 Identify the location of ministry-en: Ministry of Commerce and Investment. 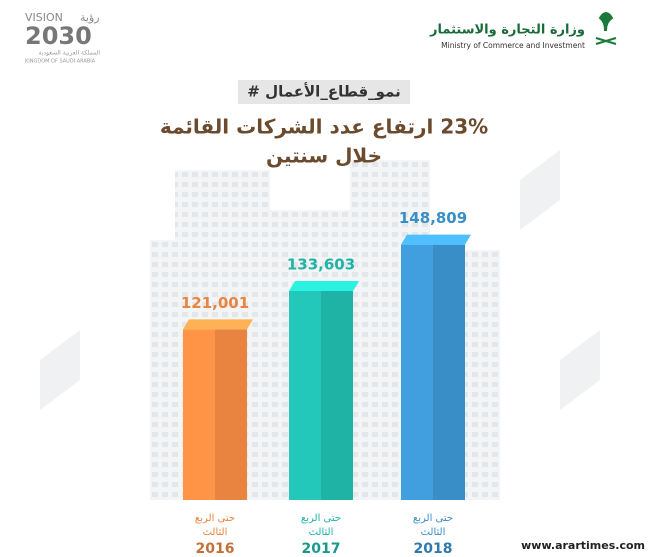
(513, 45).